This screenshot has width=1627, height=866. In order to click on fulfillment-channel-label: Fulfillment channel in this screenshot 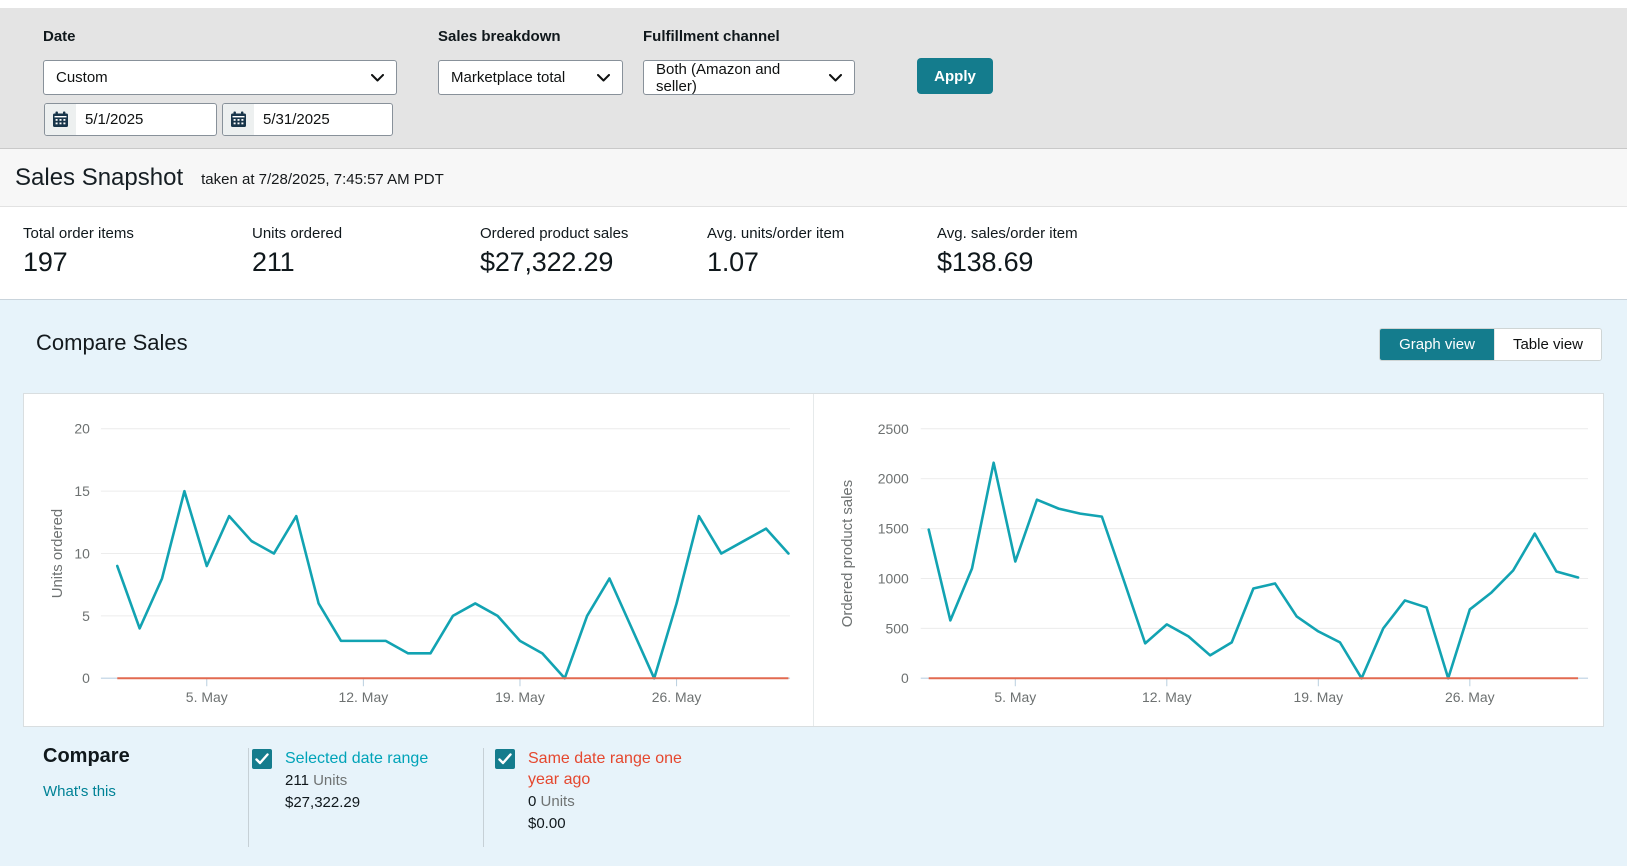, I will do `click(711, 36)`.